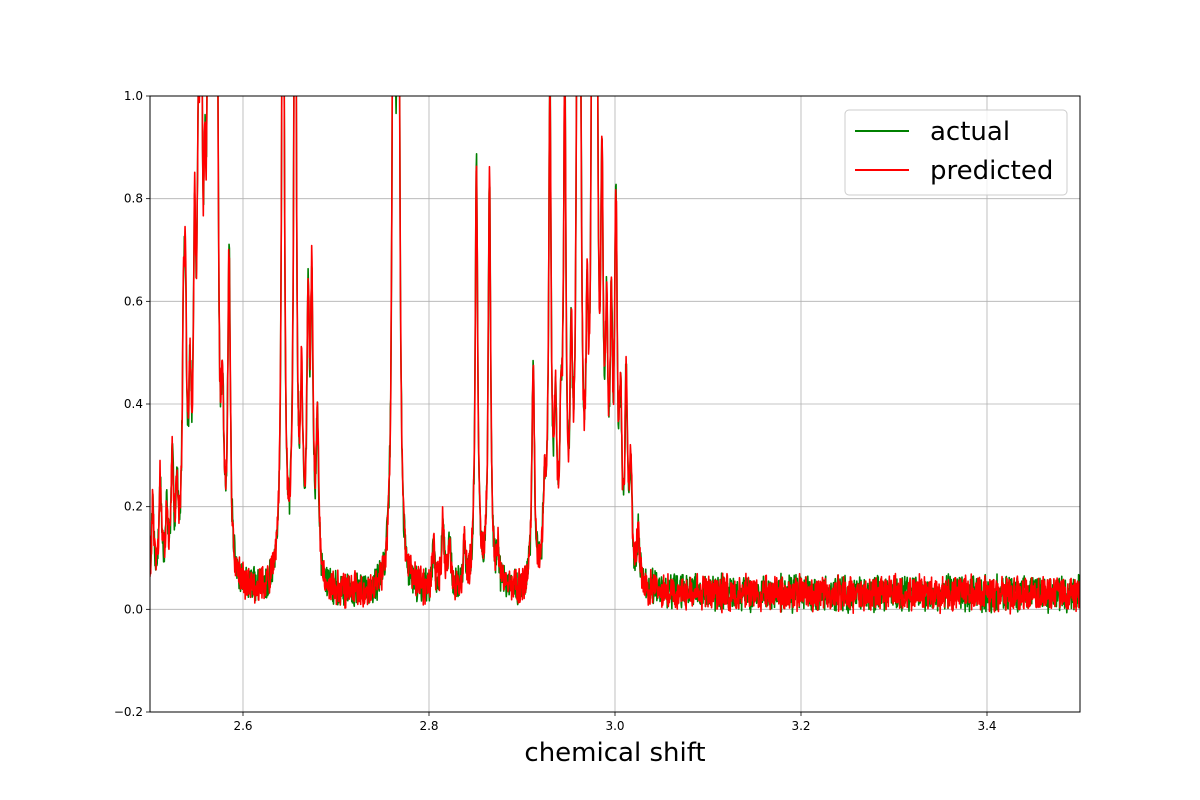  What do you see at coordinates (986, 726) in the screenshot?
I see `x-tick-label: 3.4` at bounding box center [986, 726].